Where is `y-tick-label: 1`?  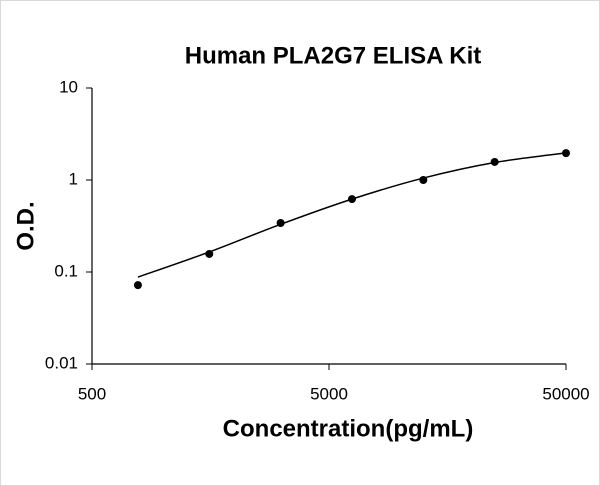 y-tick-label: 1 is located at coordinates (73, 178).